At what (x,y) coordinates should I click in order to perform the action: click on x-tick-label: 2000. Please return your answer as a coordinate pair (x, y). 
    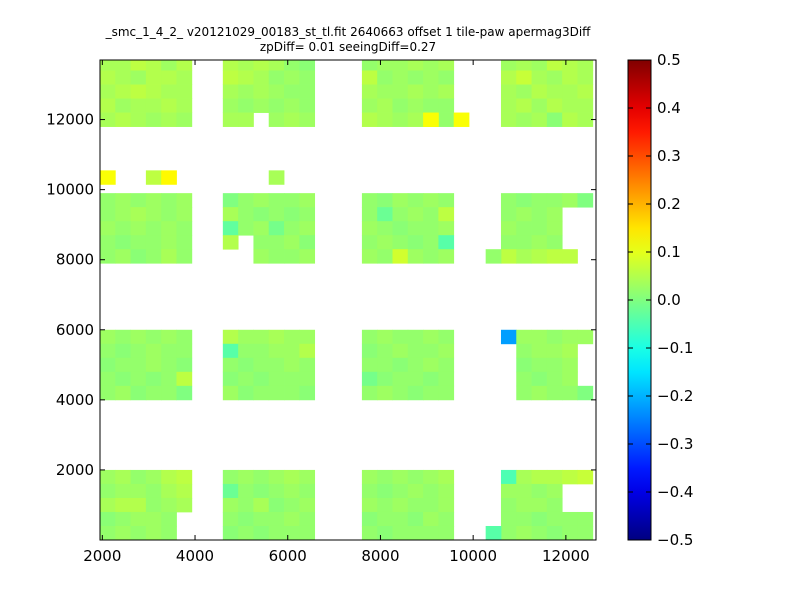
    Looking at the image, I should click on (102, 556).